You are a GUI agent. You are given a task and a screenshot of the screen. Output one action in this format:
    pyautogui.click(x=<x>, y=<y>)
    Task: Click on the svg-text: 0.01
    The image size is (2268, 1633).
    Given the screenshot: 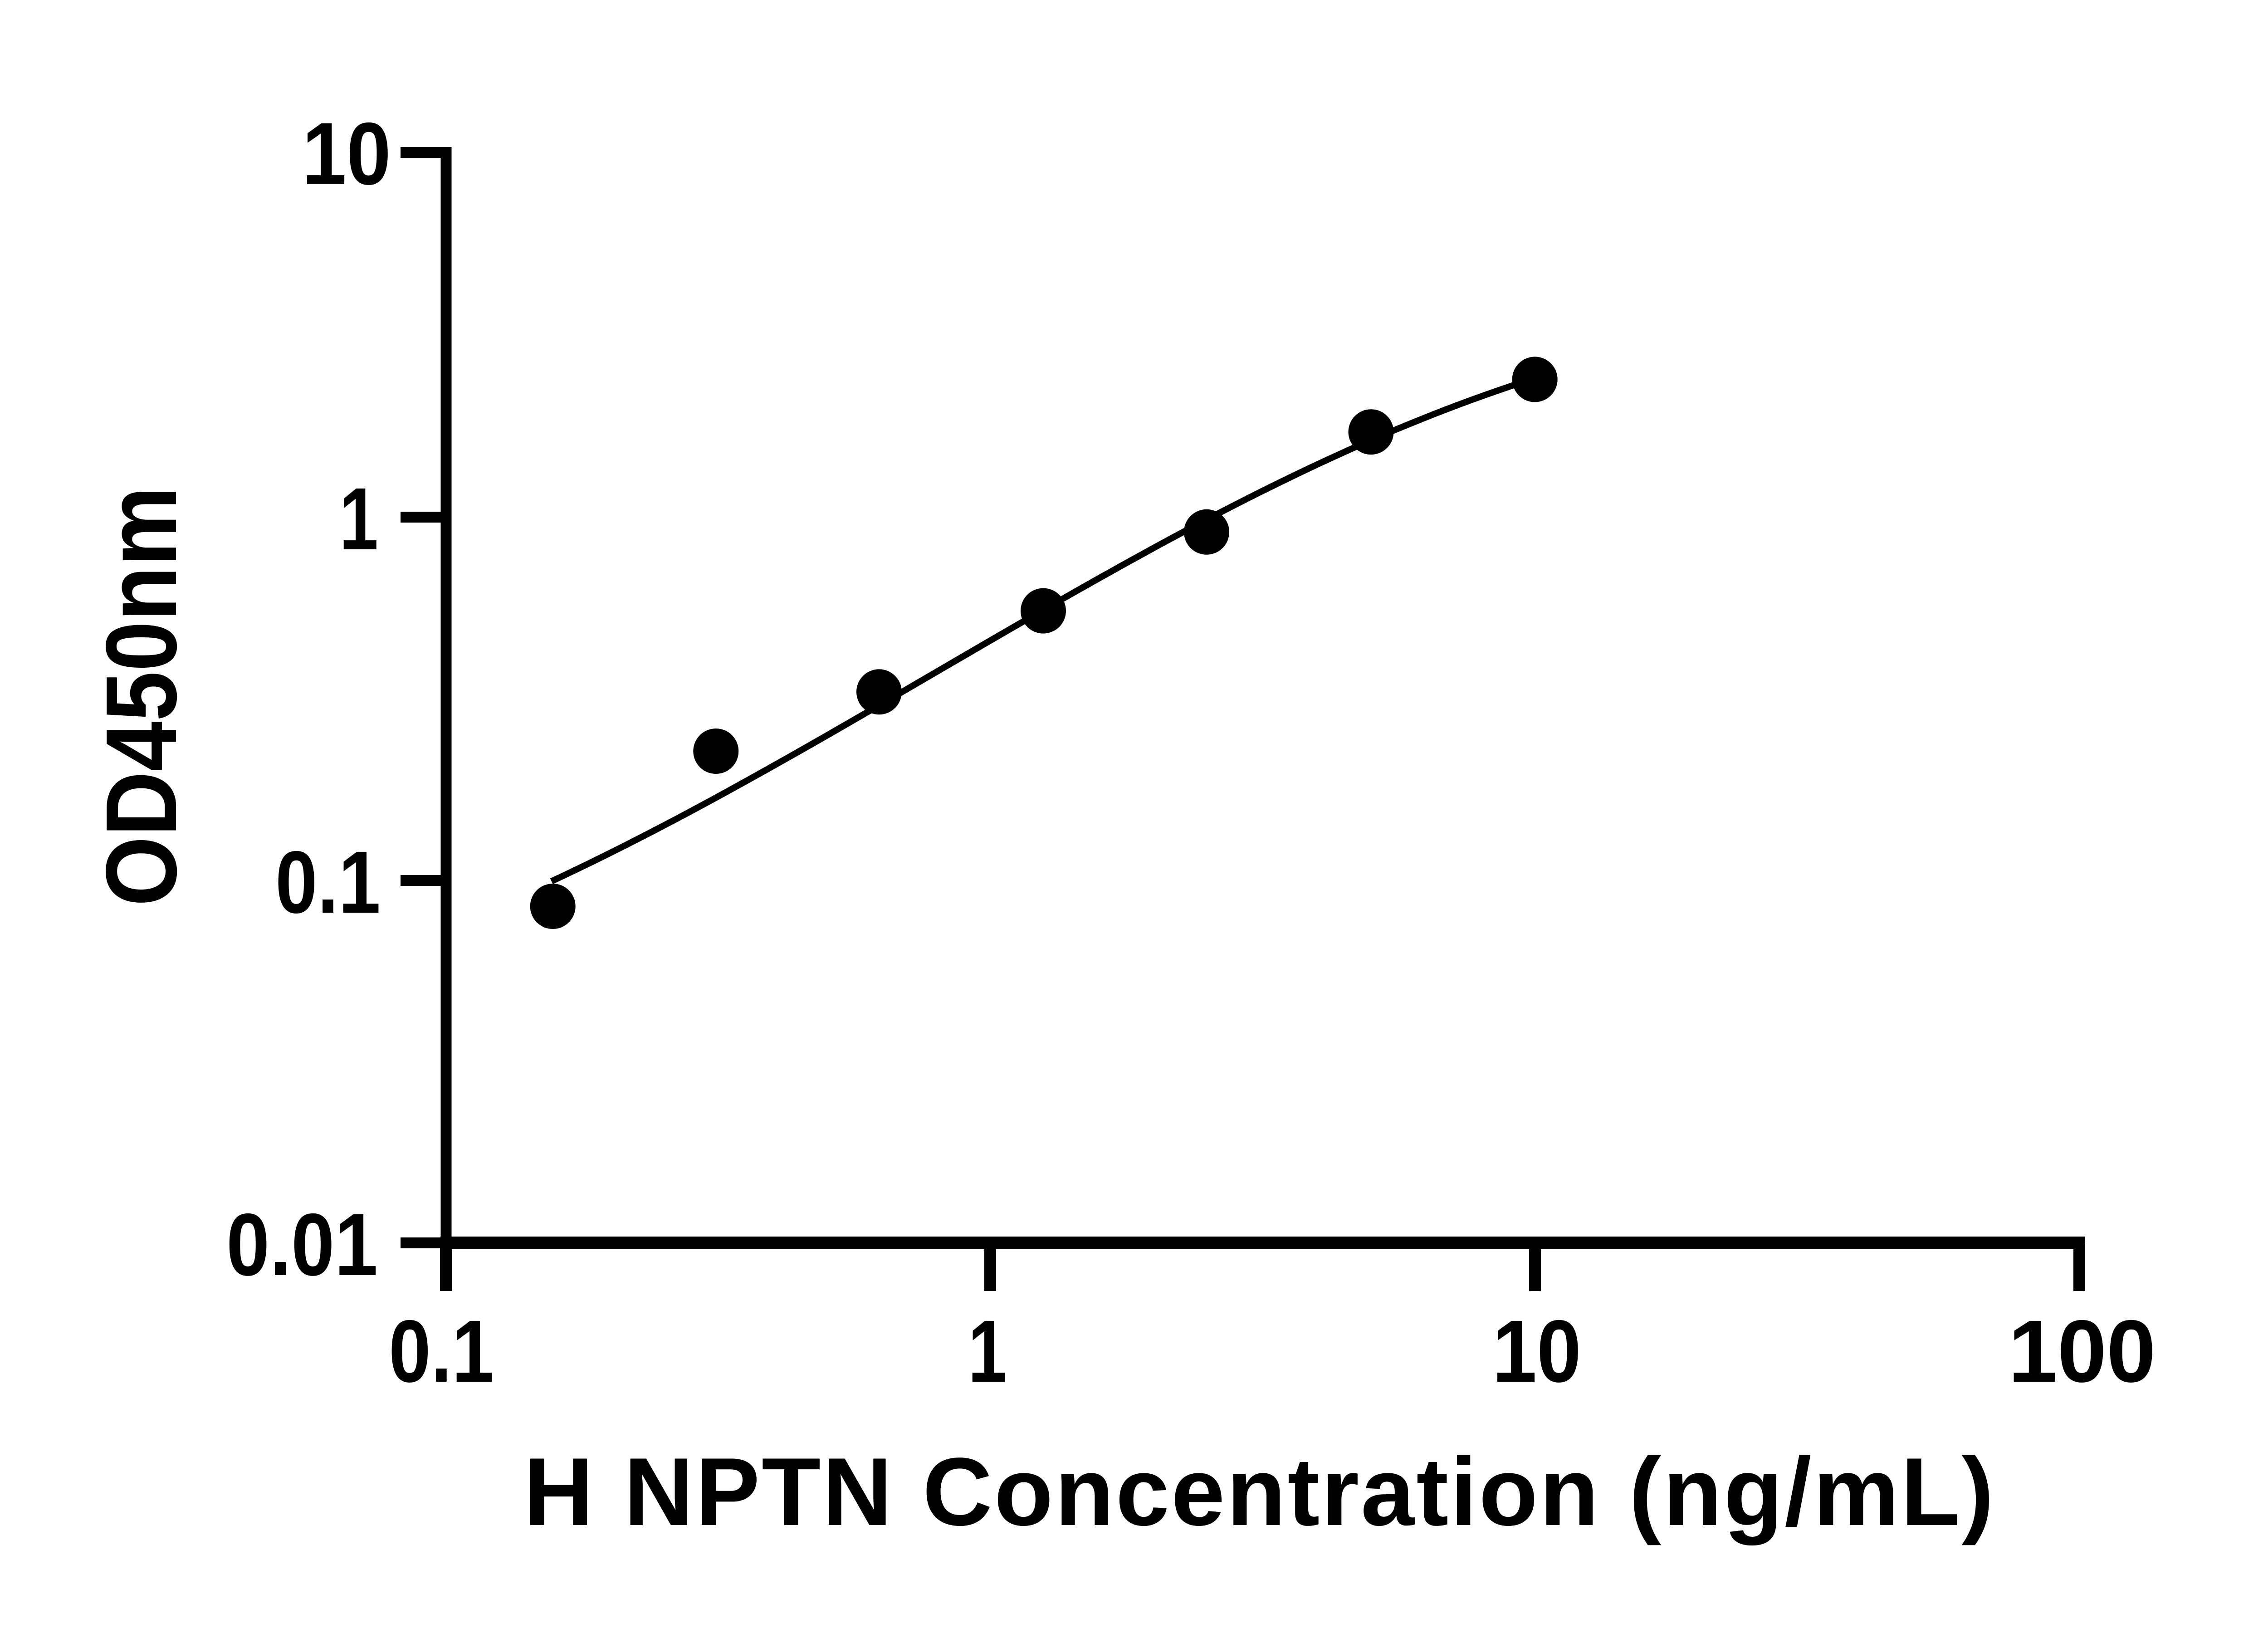 What is the action you would take?
    pyautogui.click(x=302, y=1244)
    